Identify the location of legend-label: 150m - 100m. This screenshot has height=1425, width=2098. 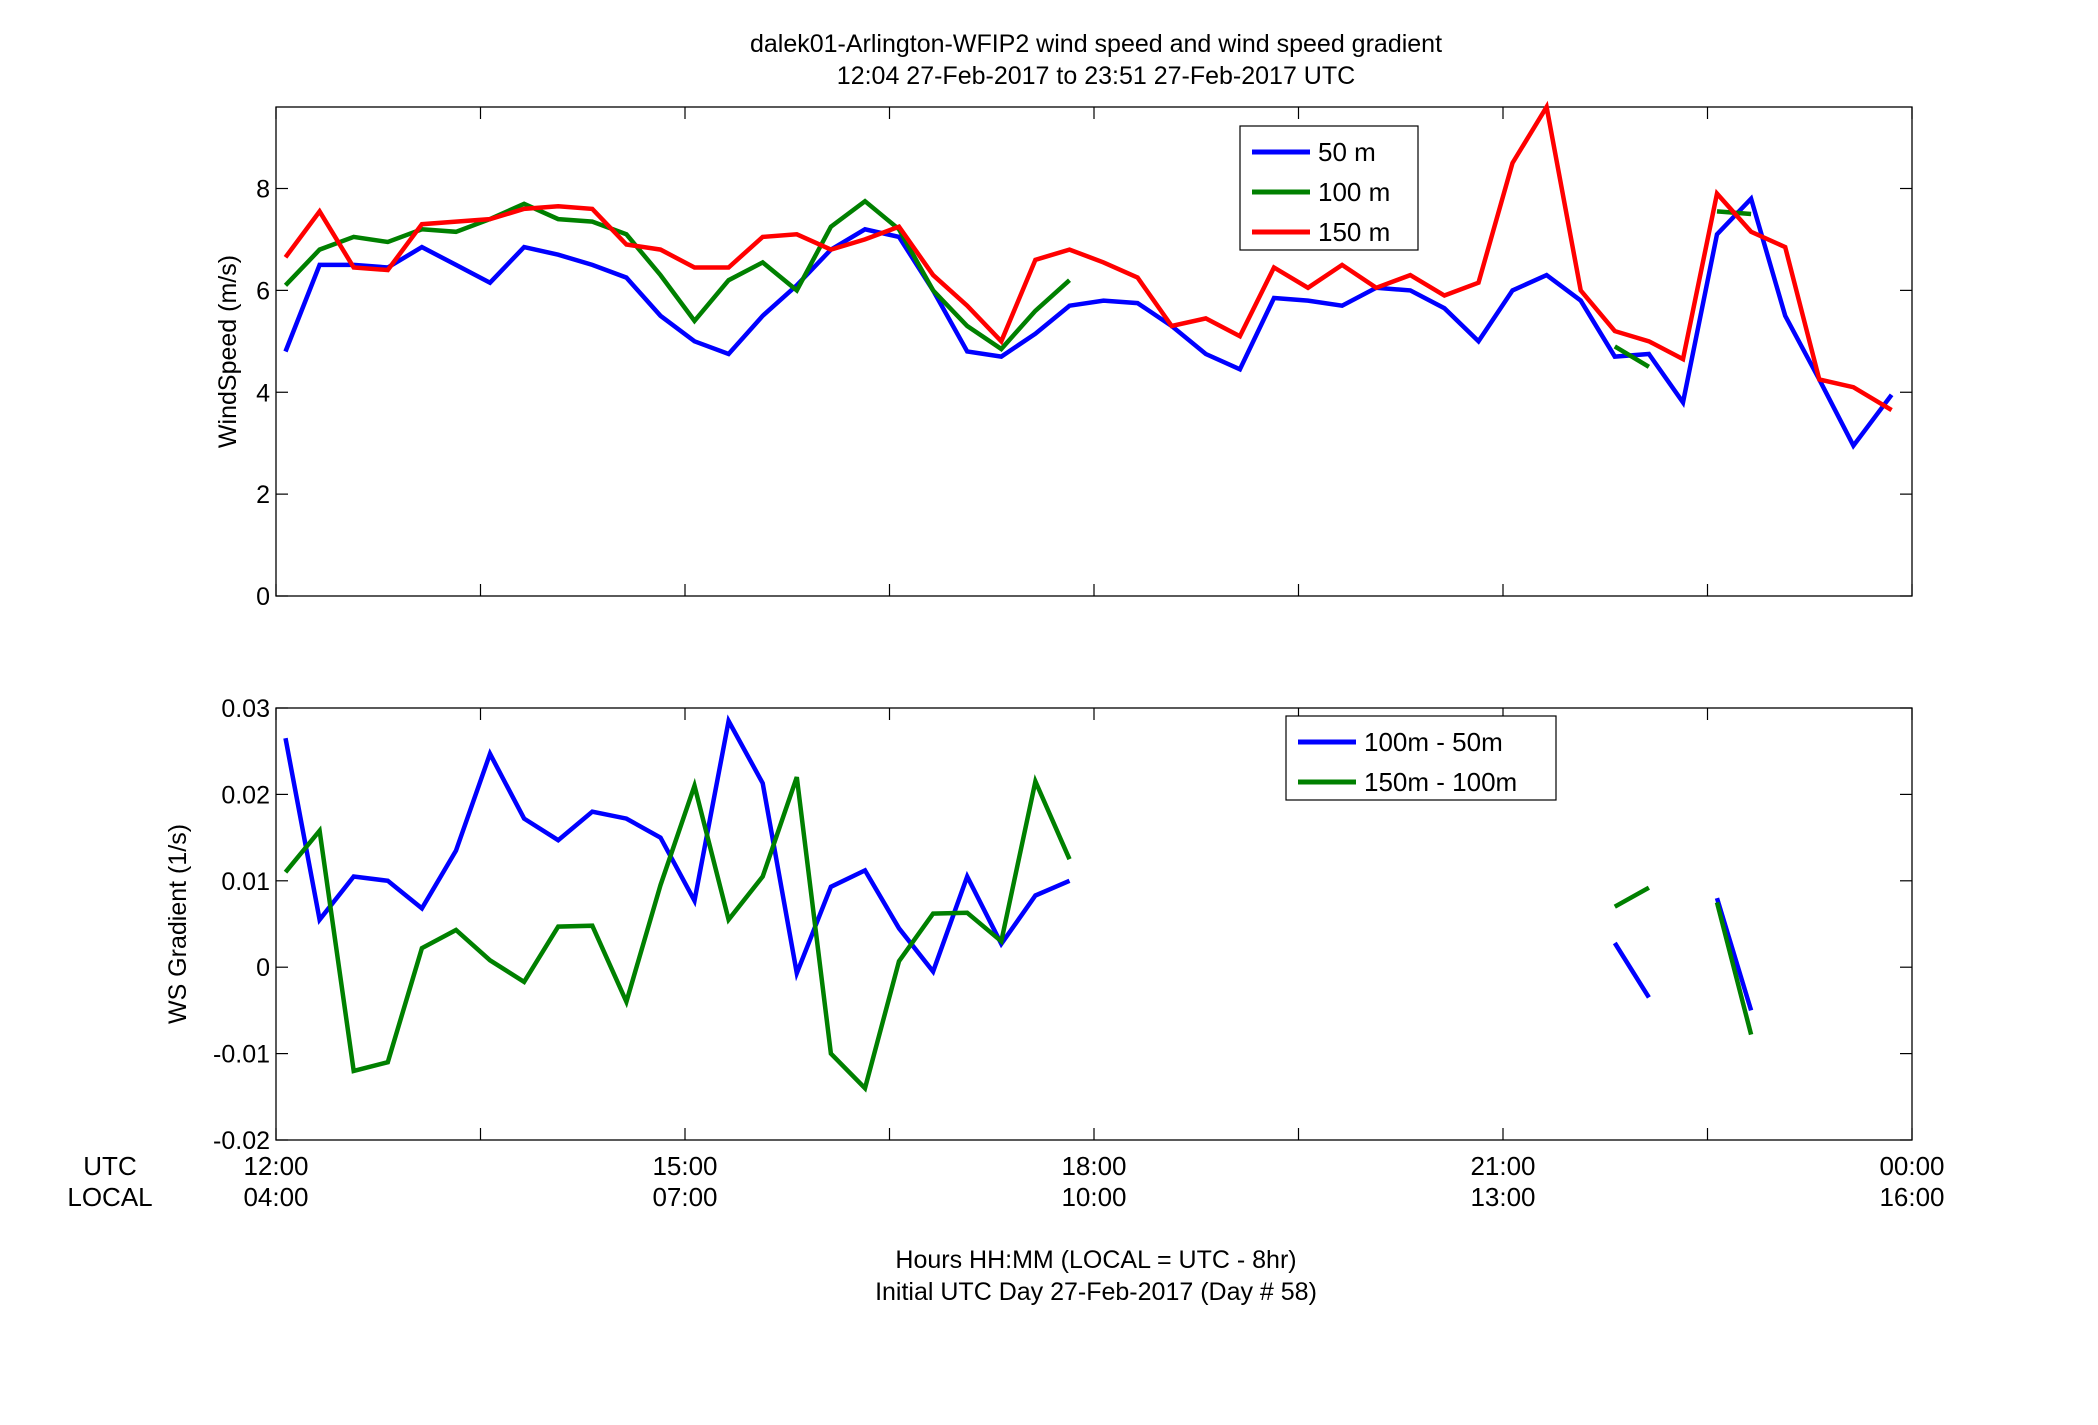
(1440, 782).